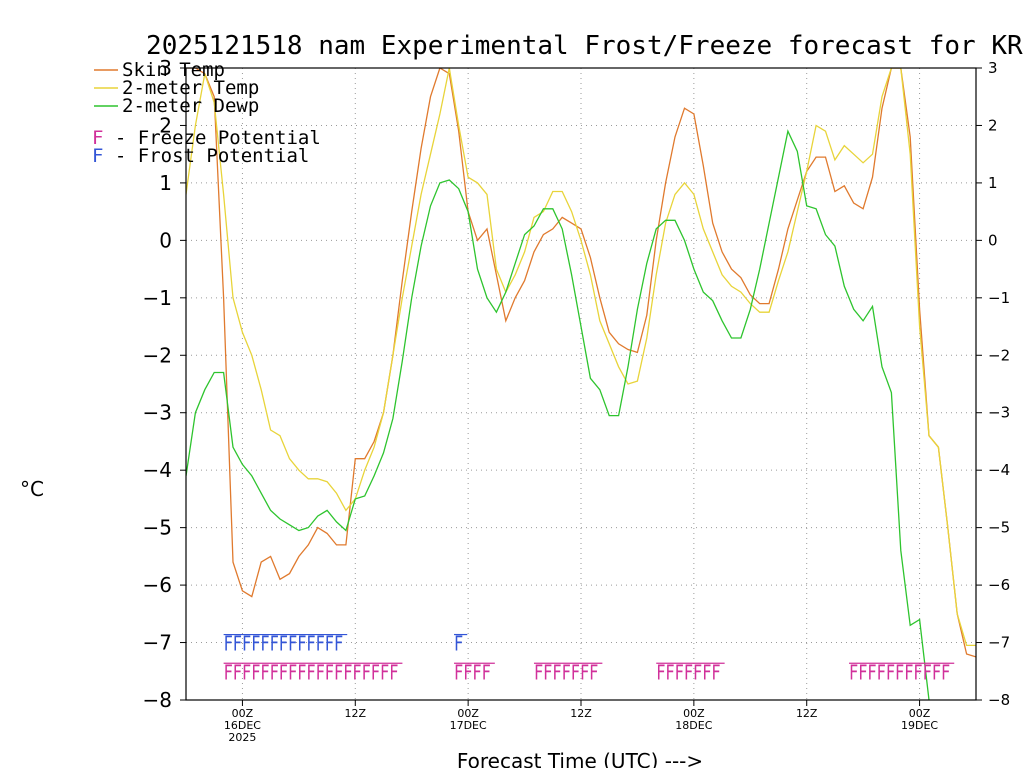 The width and height of the screenshot is (1024, 768). I want to click on freeze-flag-run: FFFF, so click(472, 672).